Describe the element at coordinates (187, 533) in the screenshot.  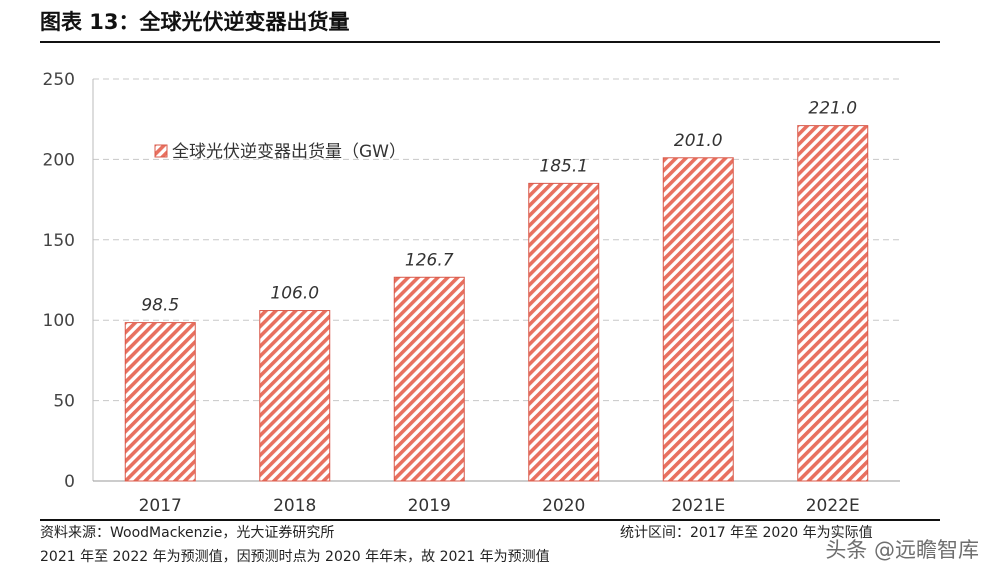
I see `source-note: 资料来源：WoodMackenzie，光大证券研究所` at that location.